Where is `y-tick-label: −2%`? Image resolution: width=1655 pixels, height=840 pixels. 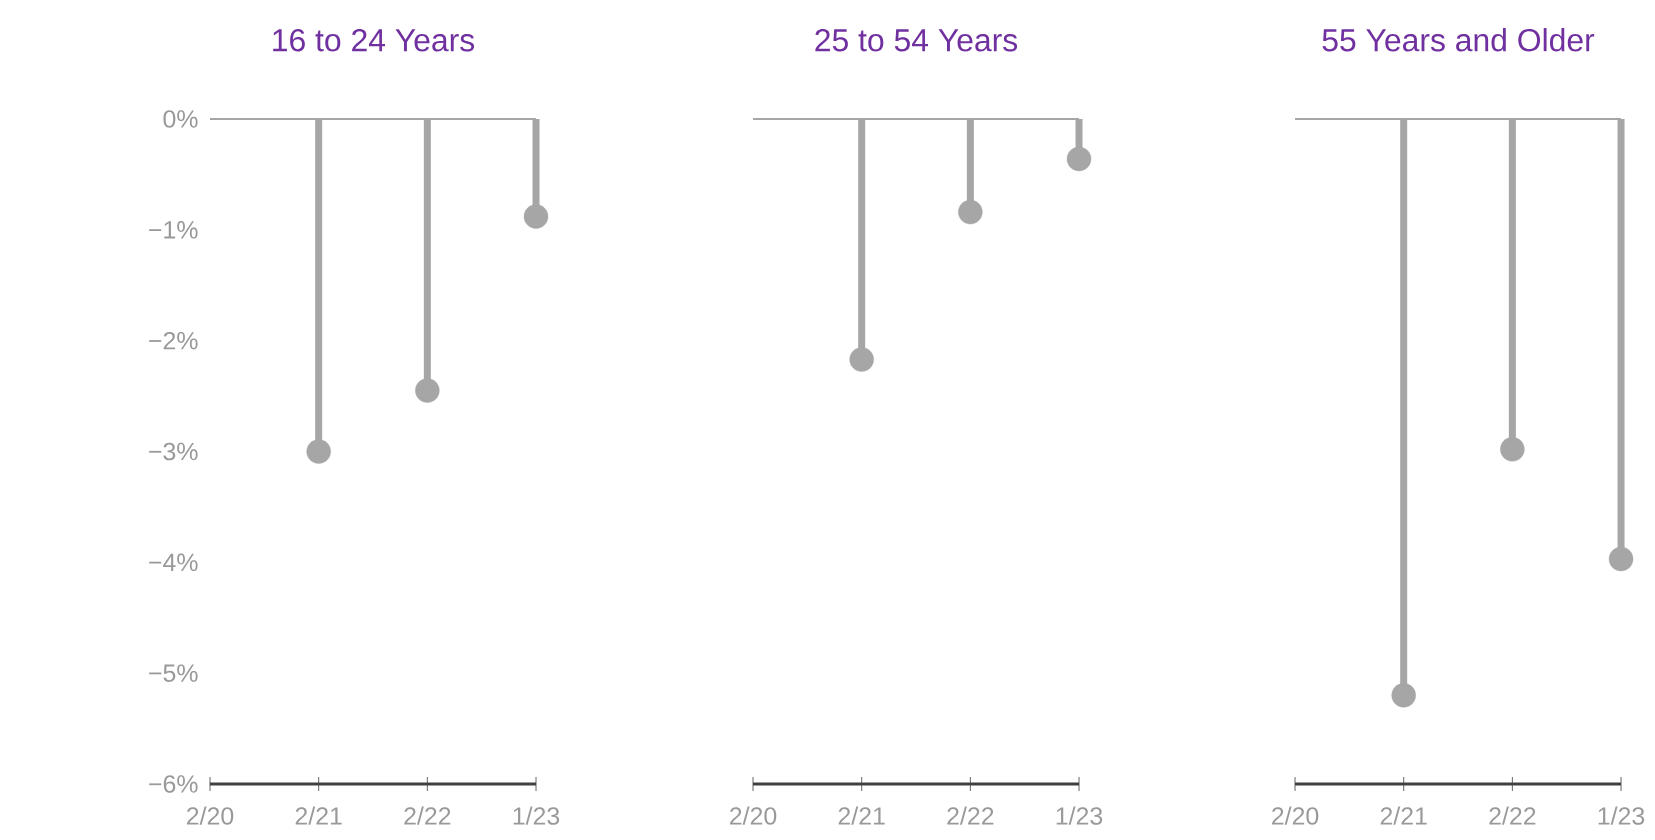
y-tick-label: −2% is located at coordinates (173, 340).